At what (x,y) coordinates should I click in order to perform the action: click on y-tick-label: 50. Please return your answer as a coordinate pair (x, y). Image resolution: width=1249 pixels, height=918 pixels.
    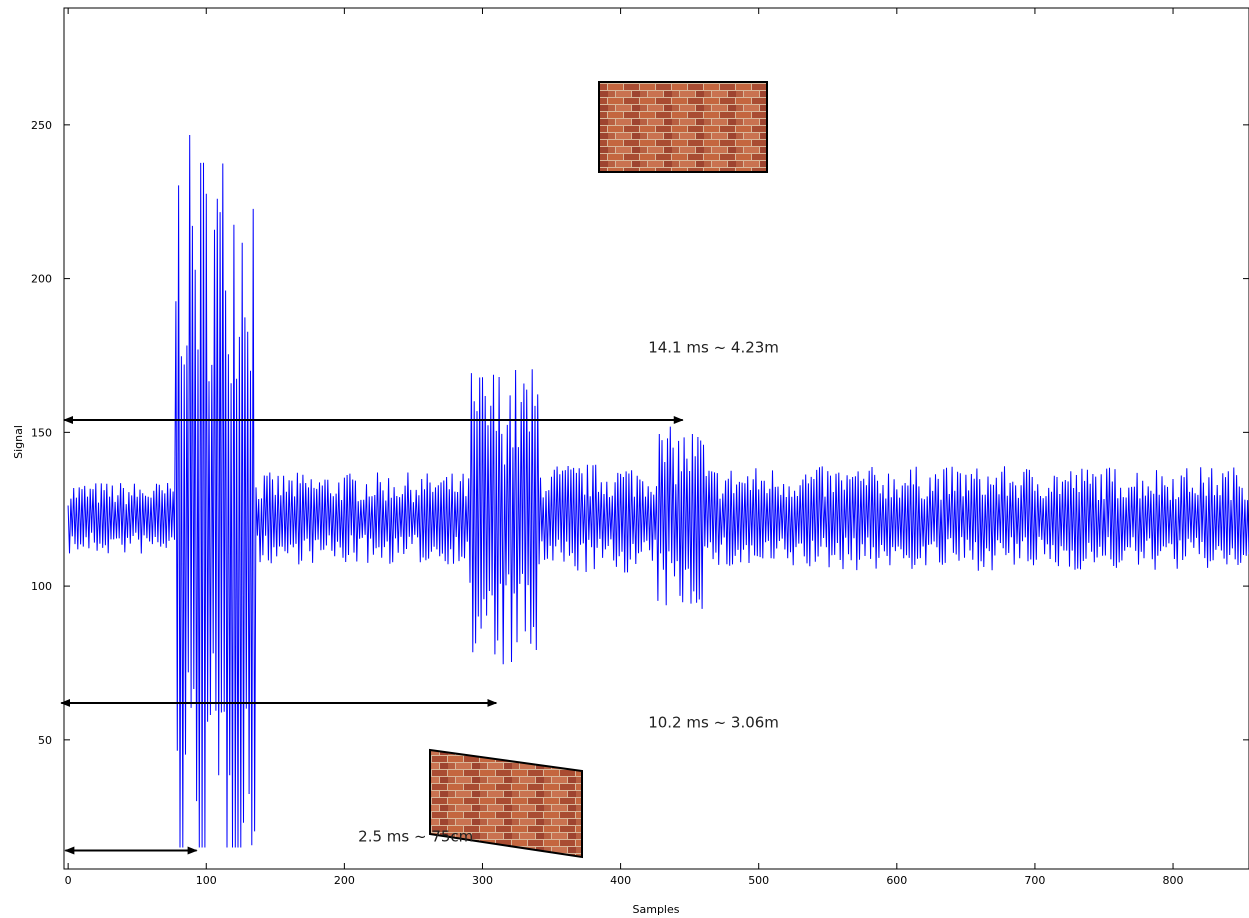
    Looking at the image, I should click on (45, 740).